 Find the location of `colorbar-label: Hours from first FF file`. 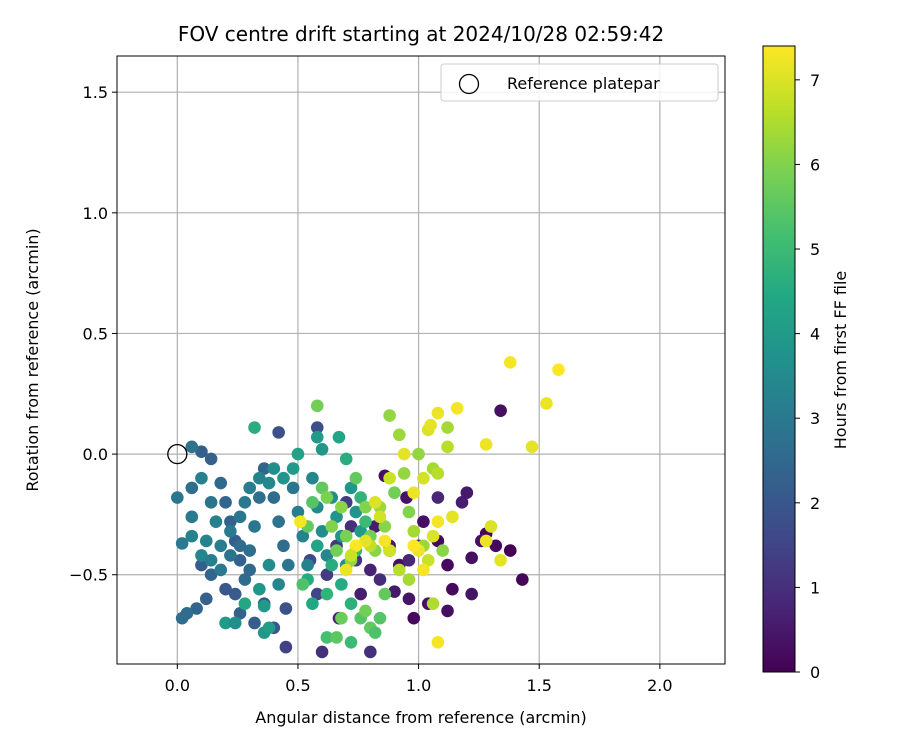

colorbar-label: Hours from first FF file is located at coordinates (840, 360).